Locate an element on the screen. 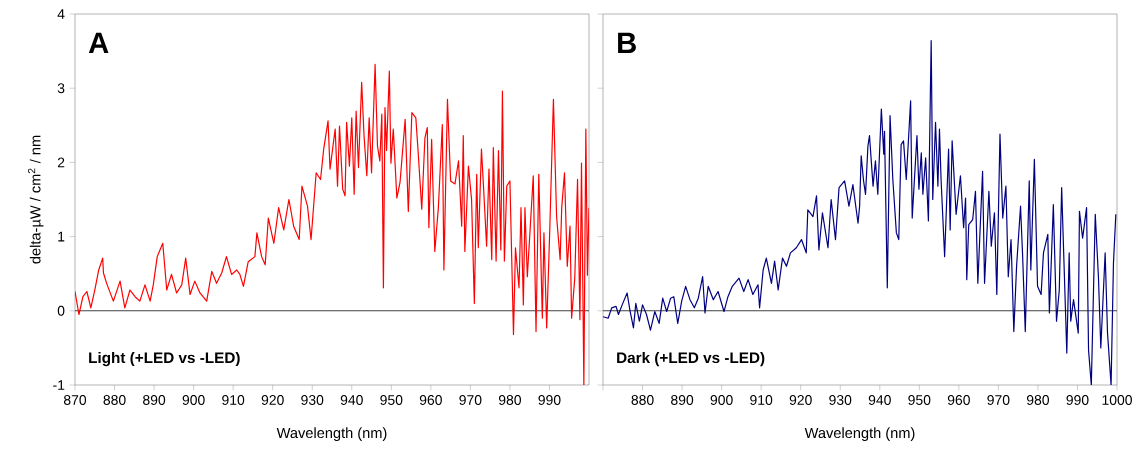  y-tick-label: 3 is located at coordinates (61, 88).